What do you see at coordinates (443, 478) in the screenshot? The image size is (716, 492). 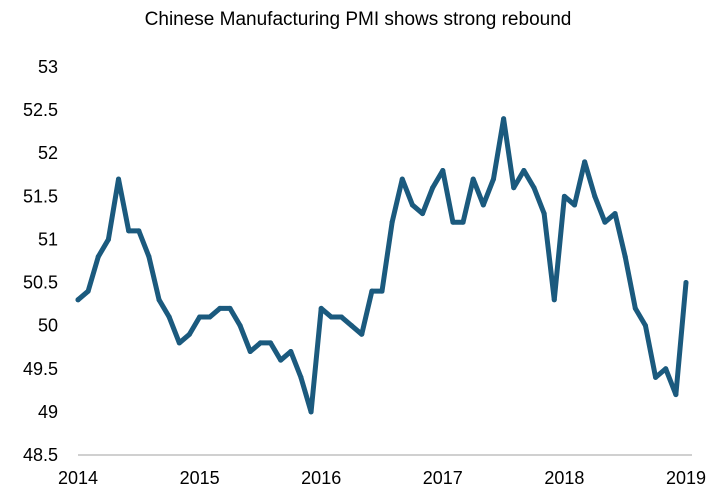 I see `x-tick-label: 2017` at bounding box center [443, 478].